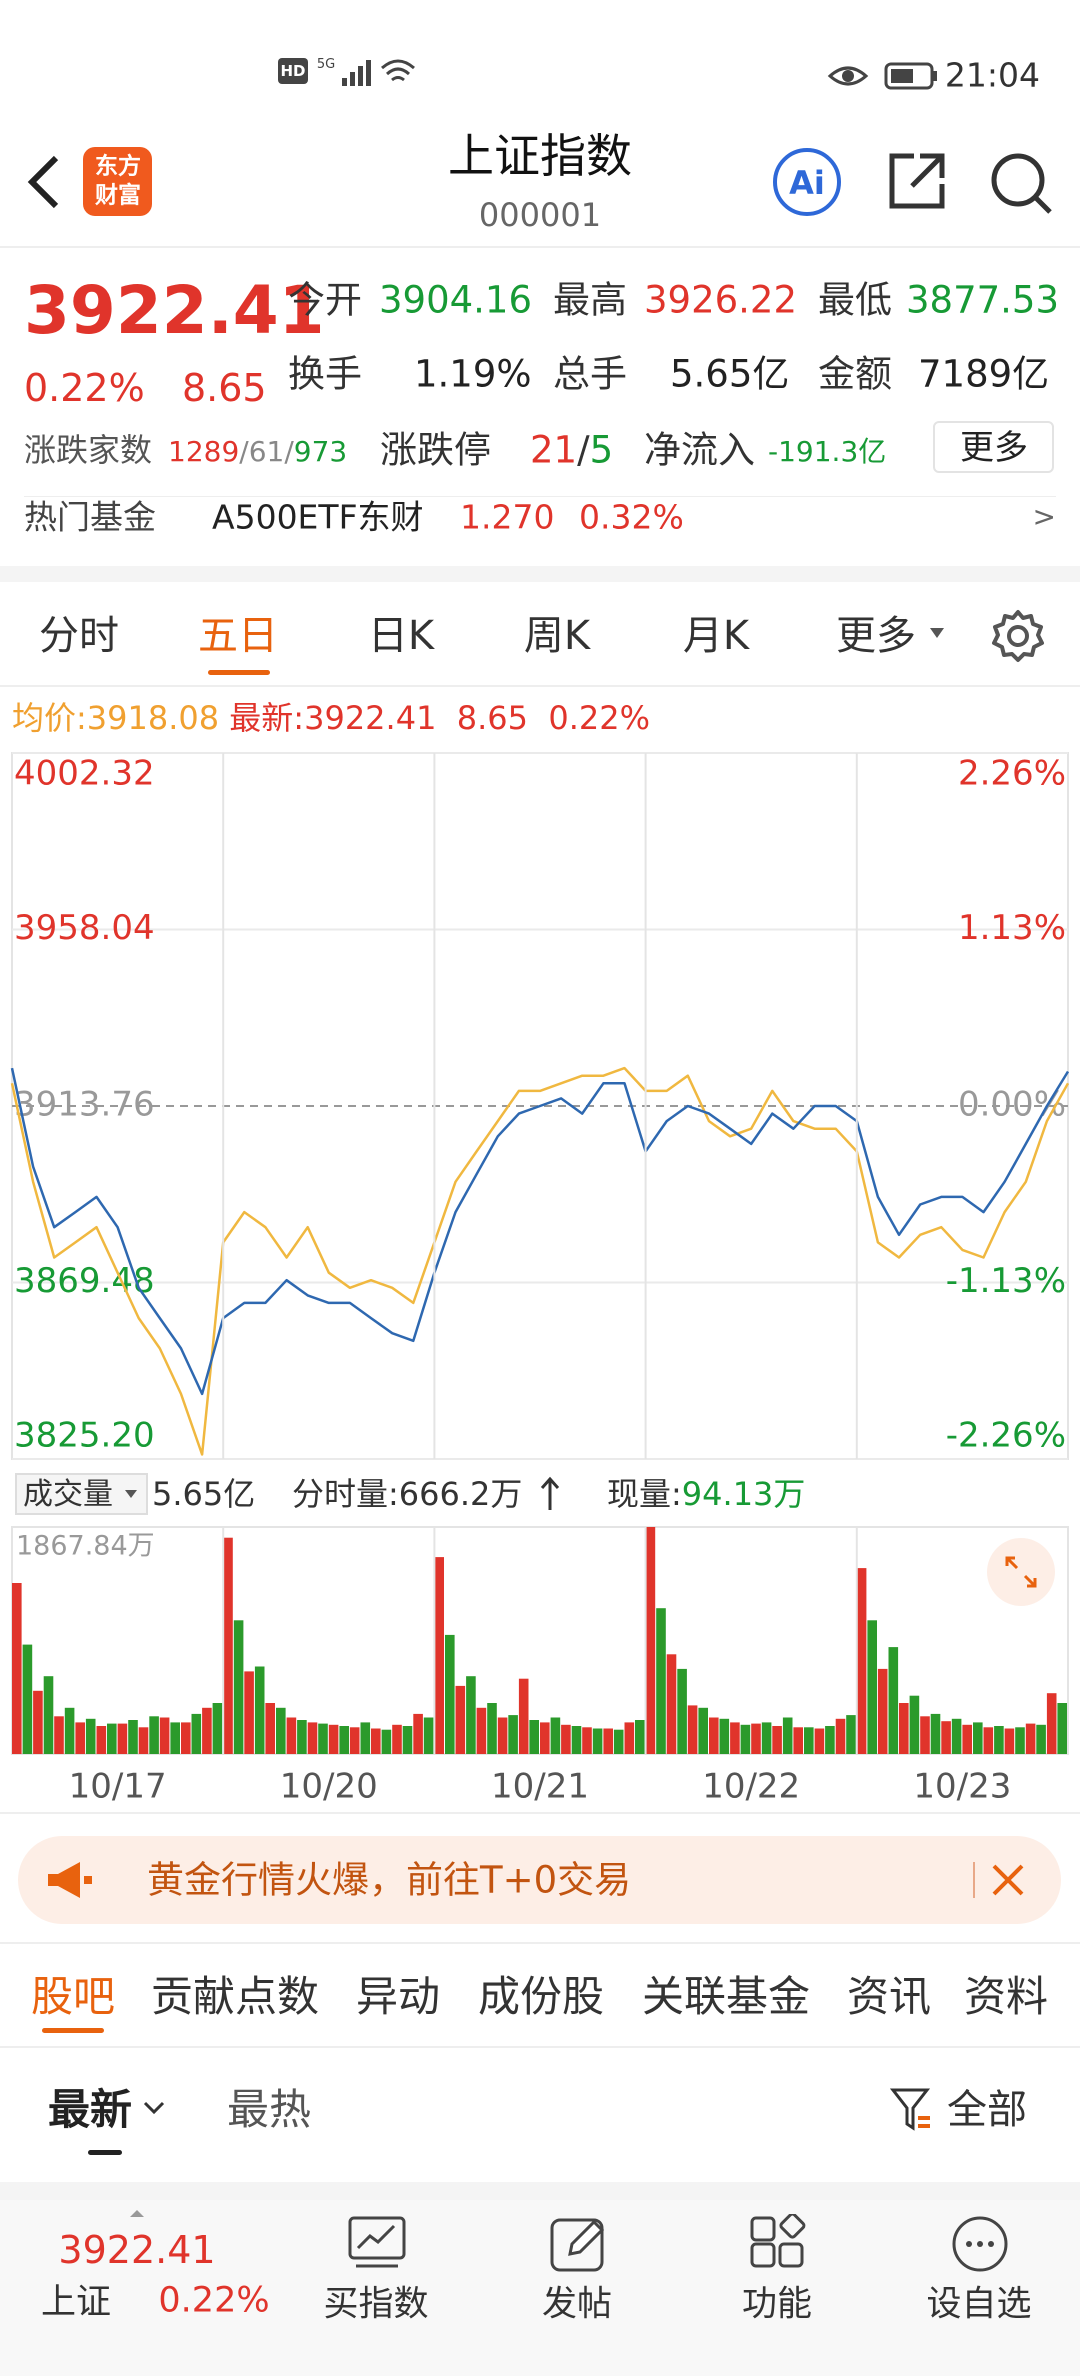  I want to click on content-tab: 异动, so click(398, 1996).